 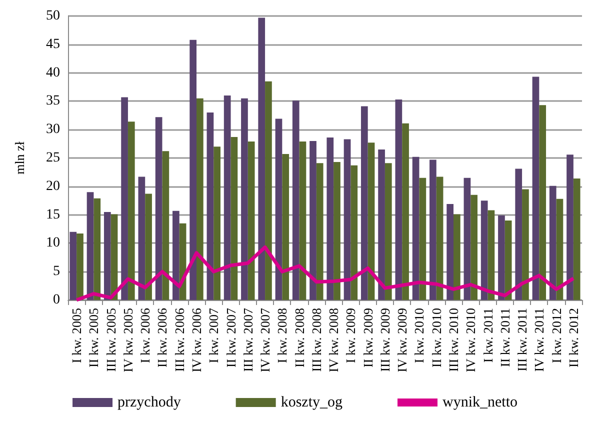 I want to click on x-tick-label: IV kw. 2010, so click(x=470, y=340).